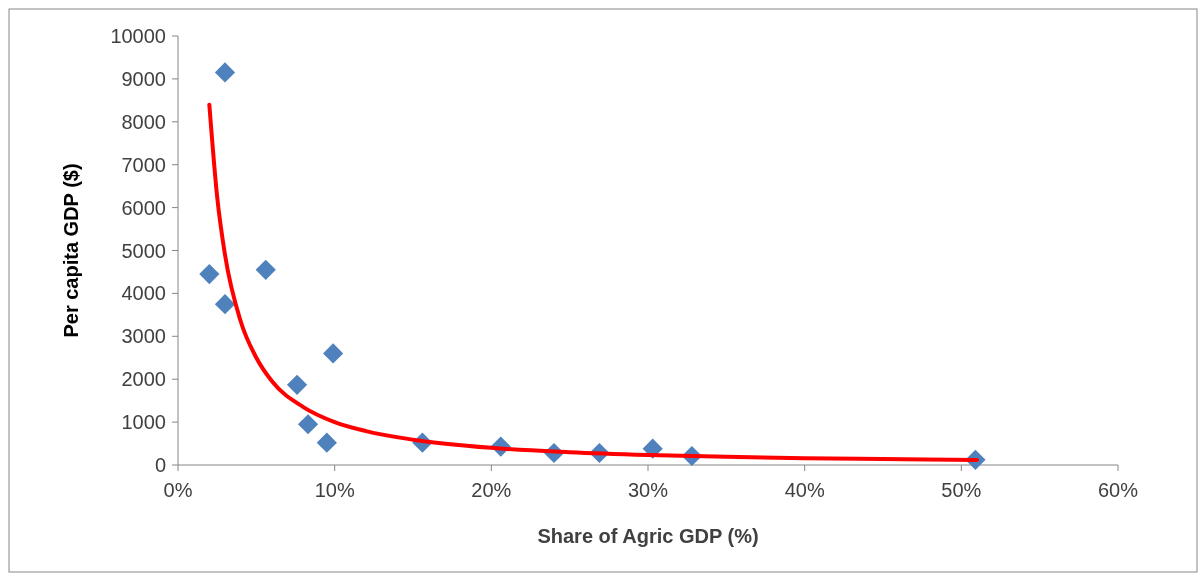 The height and width of the screenshot is (581, 1204). I want to click on y-axis-title: Per capita GDP ($), so click(71, 250).